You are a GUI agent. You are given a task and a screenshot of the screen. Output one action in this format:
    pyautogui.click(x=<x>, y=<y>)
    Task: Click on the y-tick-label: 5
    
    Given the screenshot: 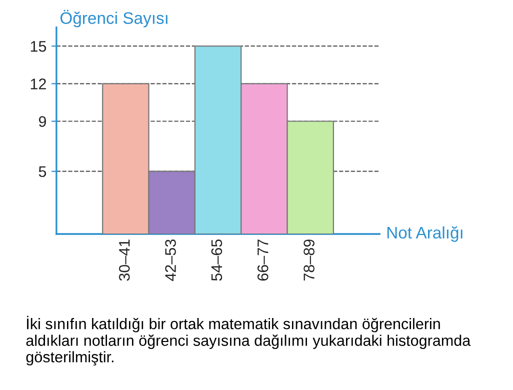 What is the action you would take?
    pyautogui.click(x=42, y=172)
    